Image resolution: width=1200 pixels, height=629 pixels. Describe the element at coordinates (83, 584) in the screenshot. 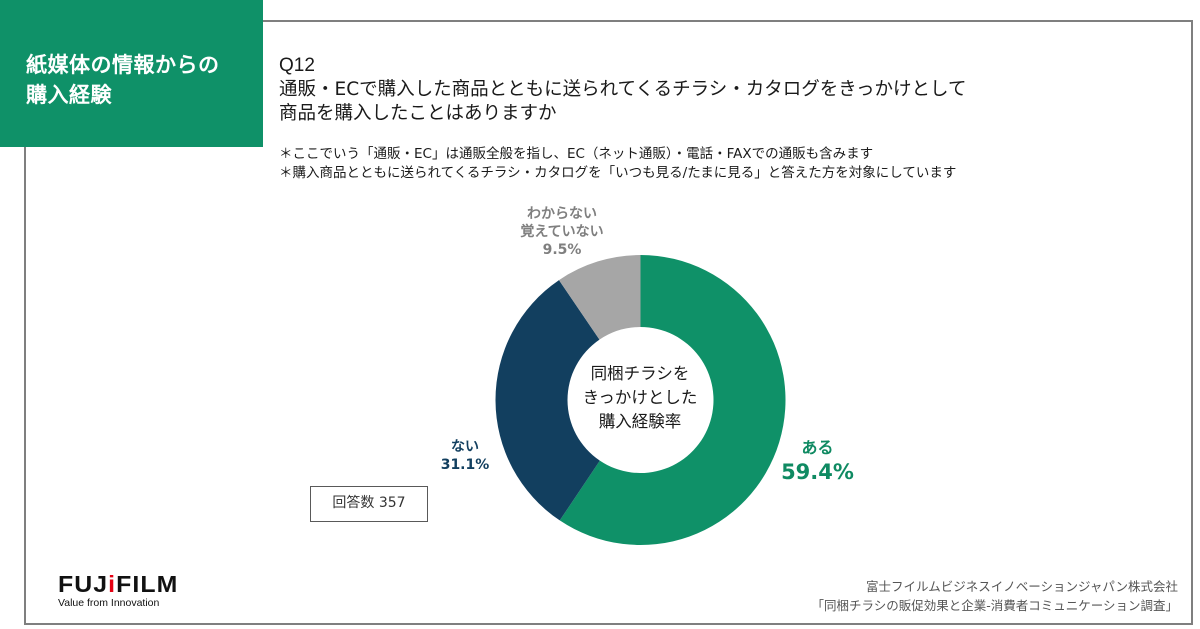

I see `logo-word-part1: FUJ` at that location.